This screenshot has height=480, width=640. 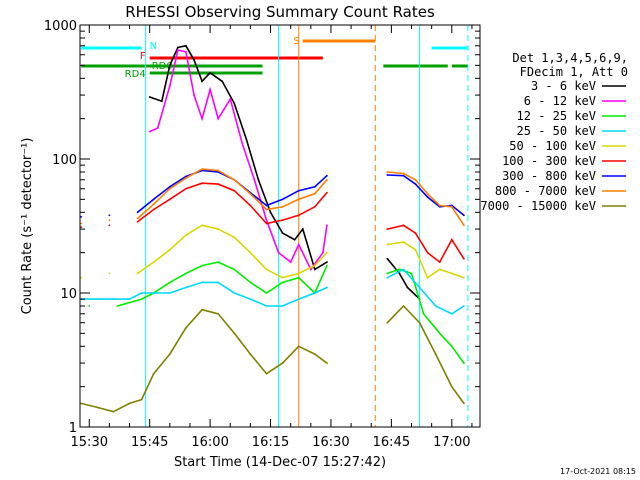 What do you see at coordinates (574, 72) in the screenshot?
I see `legend-header: FDecim 1, Att 0` at bounding box center [574, 72].